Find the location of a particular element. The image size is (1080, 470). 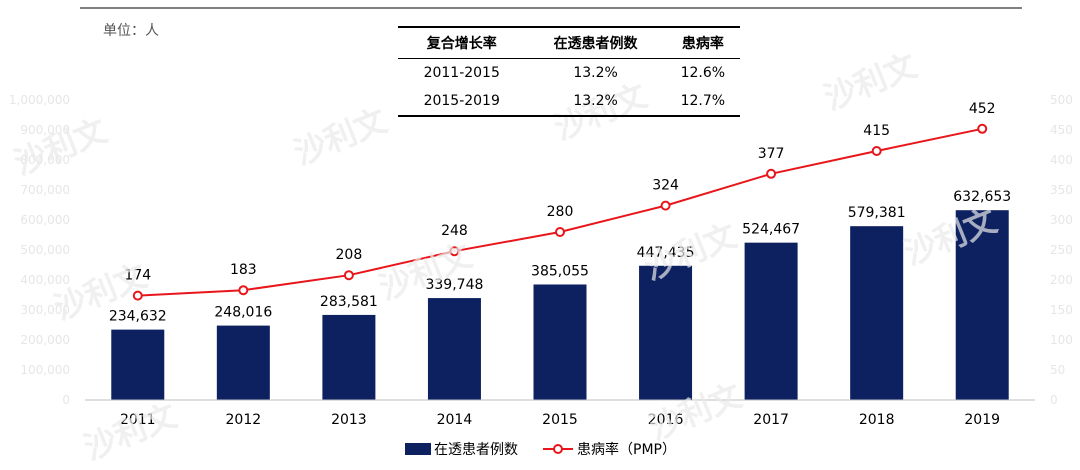

right-axis-tick-label: 500 is located at coordinates (1061, 100).